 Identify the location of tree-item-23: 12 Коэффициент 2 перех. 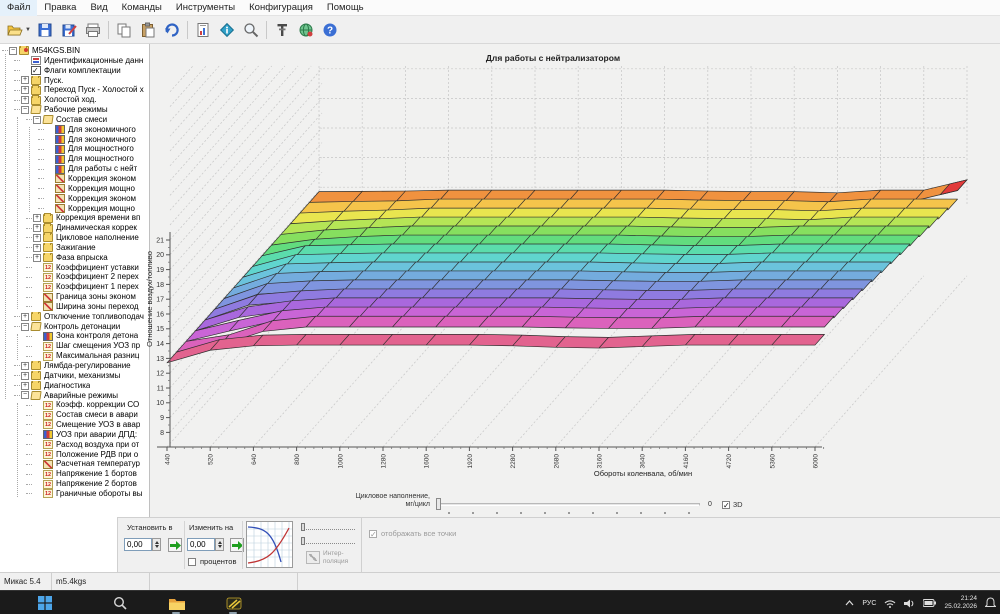
(74, 277).